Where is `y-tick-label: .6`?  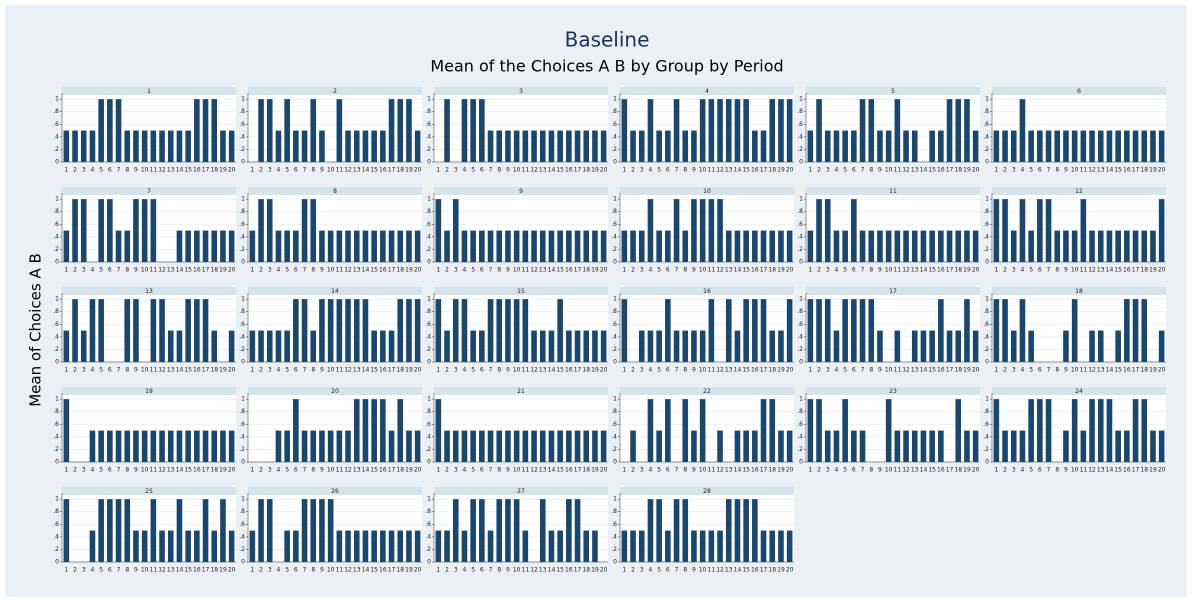 y-tick-label: .6 is located at coordinates (614, 424).